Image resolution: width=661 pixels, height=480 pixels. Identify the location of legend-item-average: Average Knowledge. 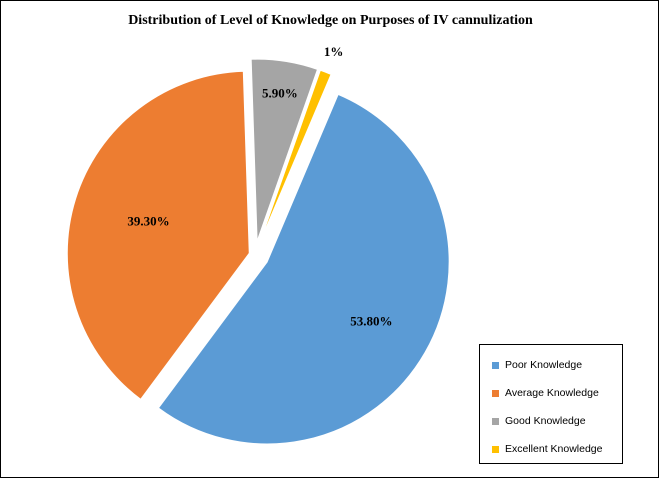
(557, 393).